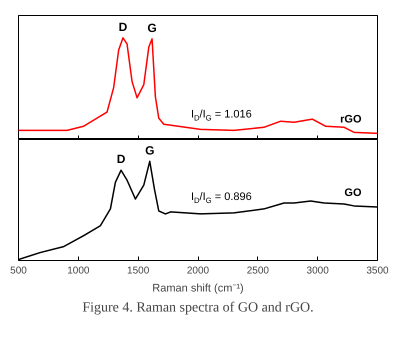 This screenshot has width=408, height=341. What do you see at coordinates (258, 271) in the screenshot?
I see `x-tick-label: 2500` at bounding box center [258, 271].